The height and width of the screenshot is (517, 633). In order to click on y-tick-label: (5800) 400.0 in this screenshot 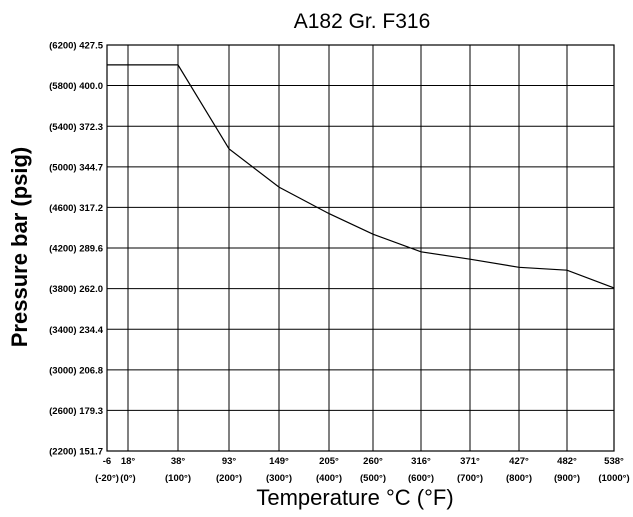, I will do `click(76, 86)`.